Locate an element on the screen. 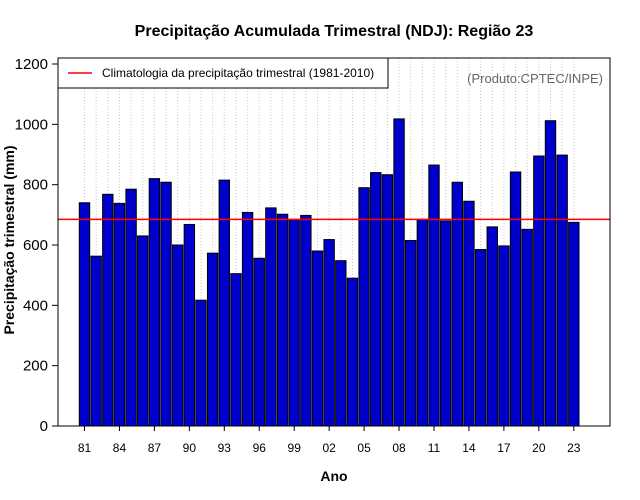 Image resolution: width=640 pixels, height=500 pixels. bar-2000 is located at coordinates (306, 320).